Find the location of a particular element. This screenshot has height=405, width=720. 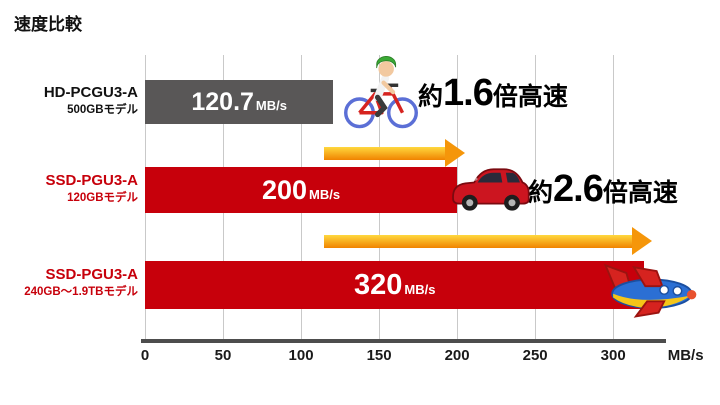

tick-label: 0 is located at coordinates (145, 355).